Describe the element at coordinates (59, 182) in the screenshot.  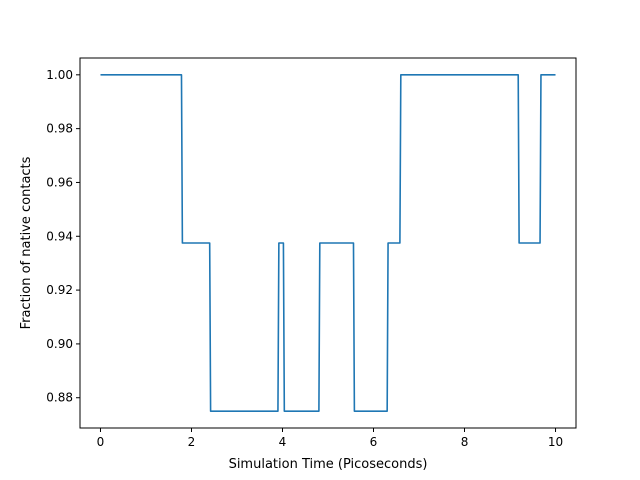
I see `y-tick-label: 0.96` at that location.